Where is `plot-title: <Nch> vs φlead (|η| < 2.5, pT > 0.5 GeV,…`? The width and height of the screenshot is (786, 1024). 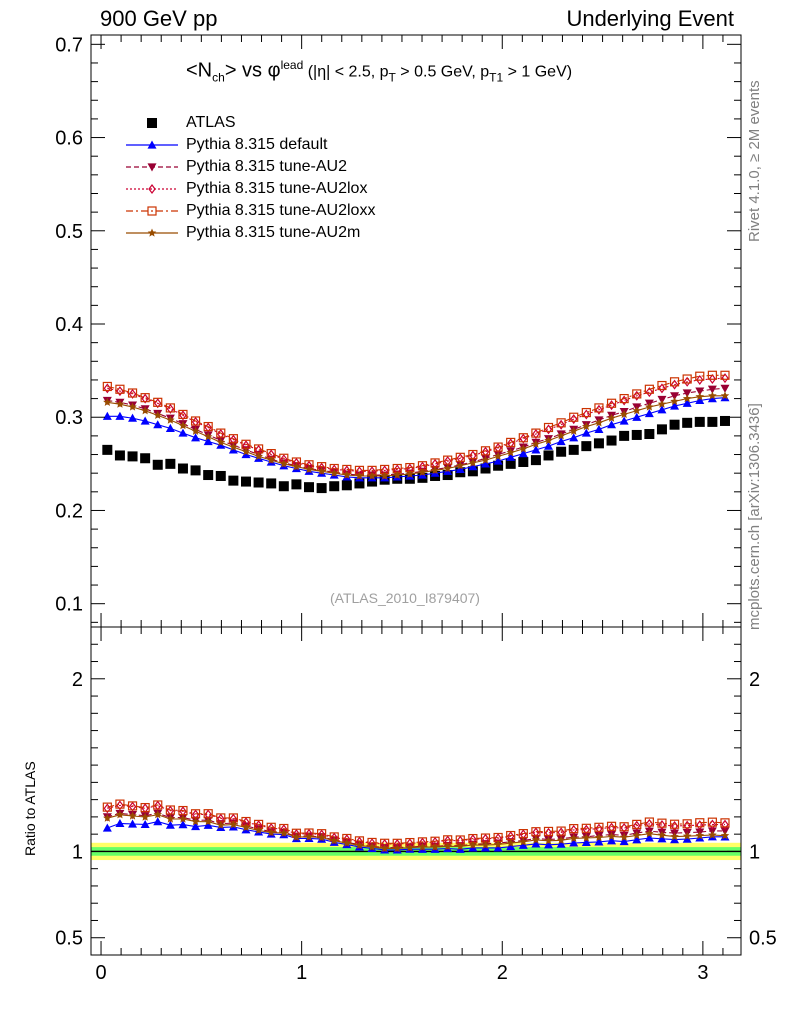
plot-title: <Nch> vs φlead (|η| < 2.5, pT > 0.5 GeV,… is located at coordinates (379, 71).